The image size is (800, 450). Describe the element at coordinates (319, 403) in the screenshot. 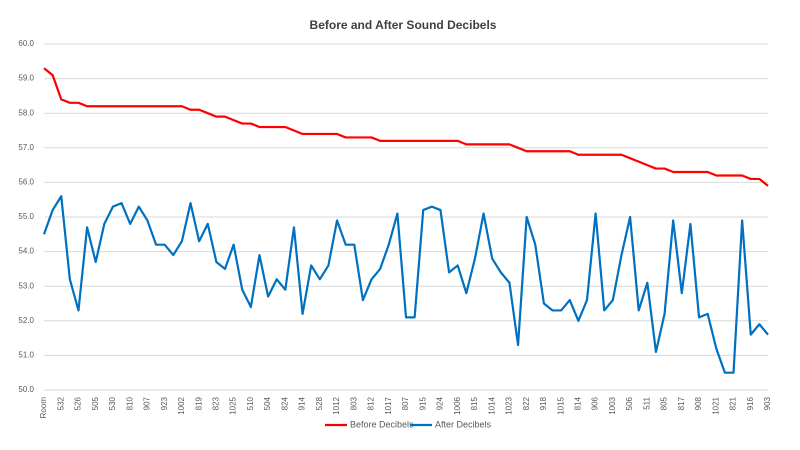

I see `x-tick-label: 528` at that location.